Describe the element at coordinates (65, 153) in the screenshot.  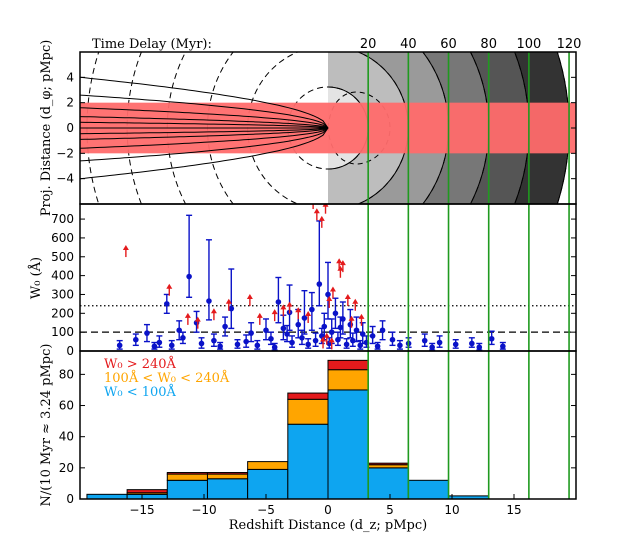
I see `top-ytick-label: −2` at that location.